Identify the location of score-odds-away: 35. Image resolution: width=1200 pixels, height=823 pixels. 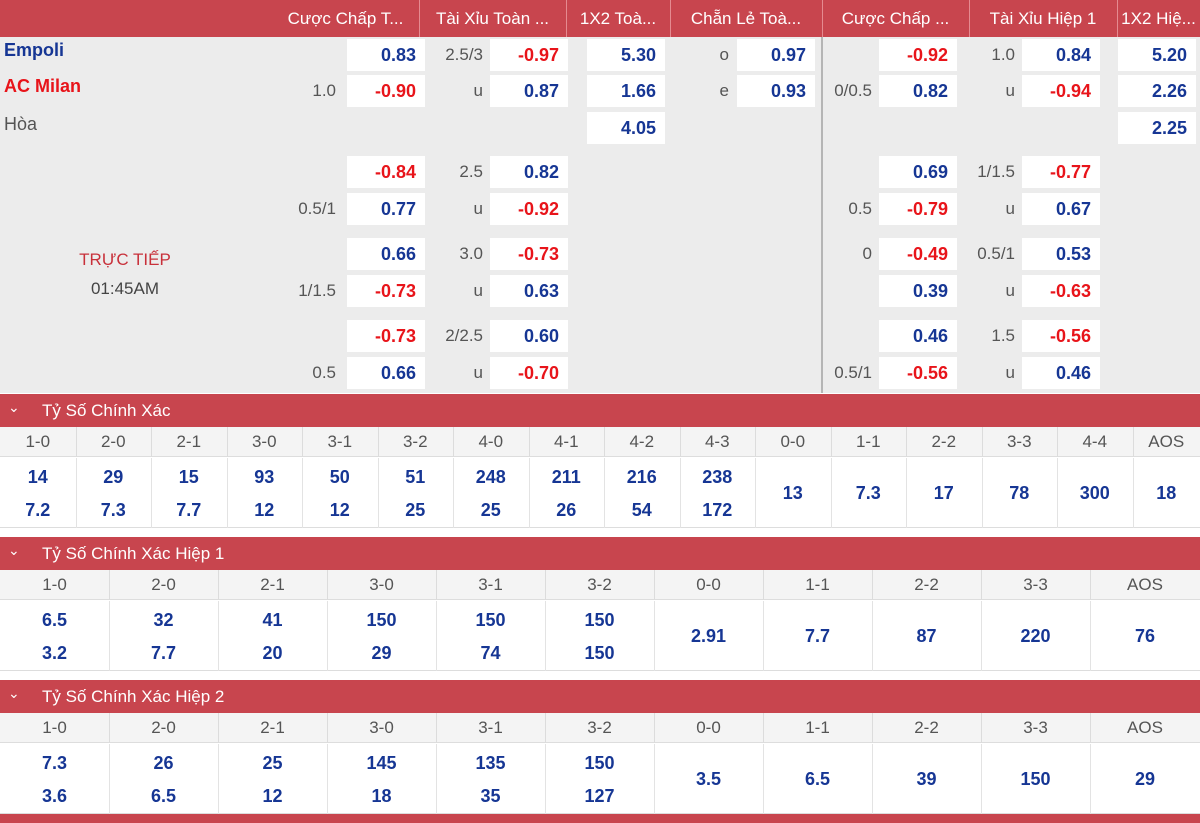
(490, 796).